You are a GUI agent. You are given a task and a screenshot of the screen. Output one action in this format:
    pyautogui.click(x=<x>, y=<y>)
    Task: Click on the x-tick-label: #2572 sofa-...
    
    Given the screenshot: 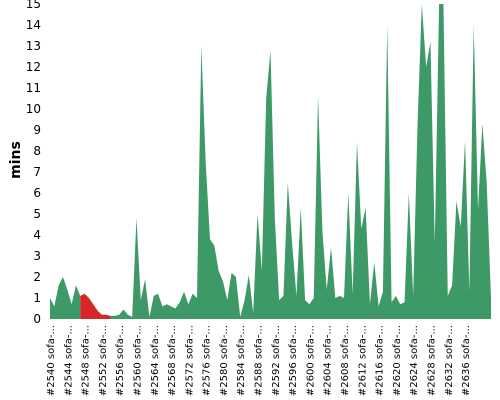 What is the action you would take?
    pyautogui.click(x=189, y=360)
    